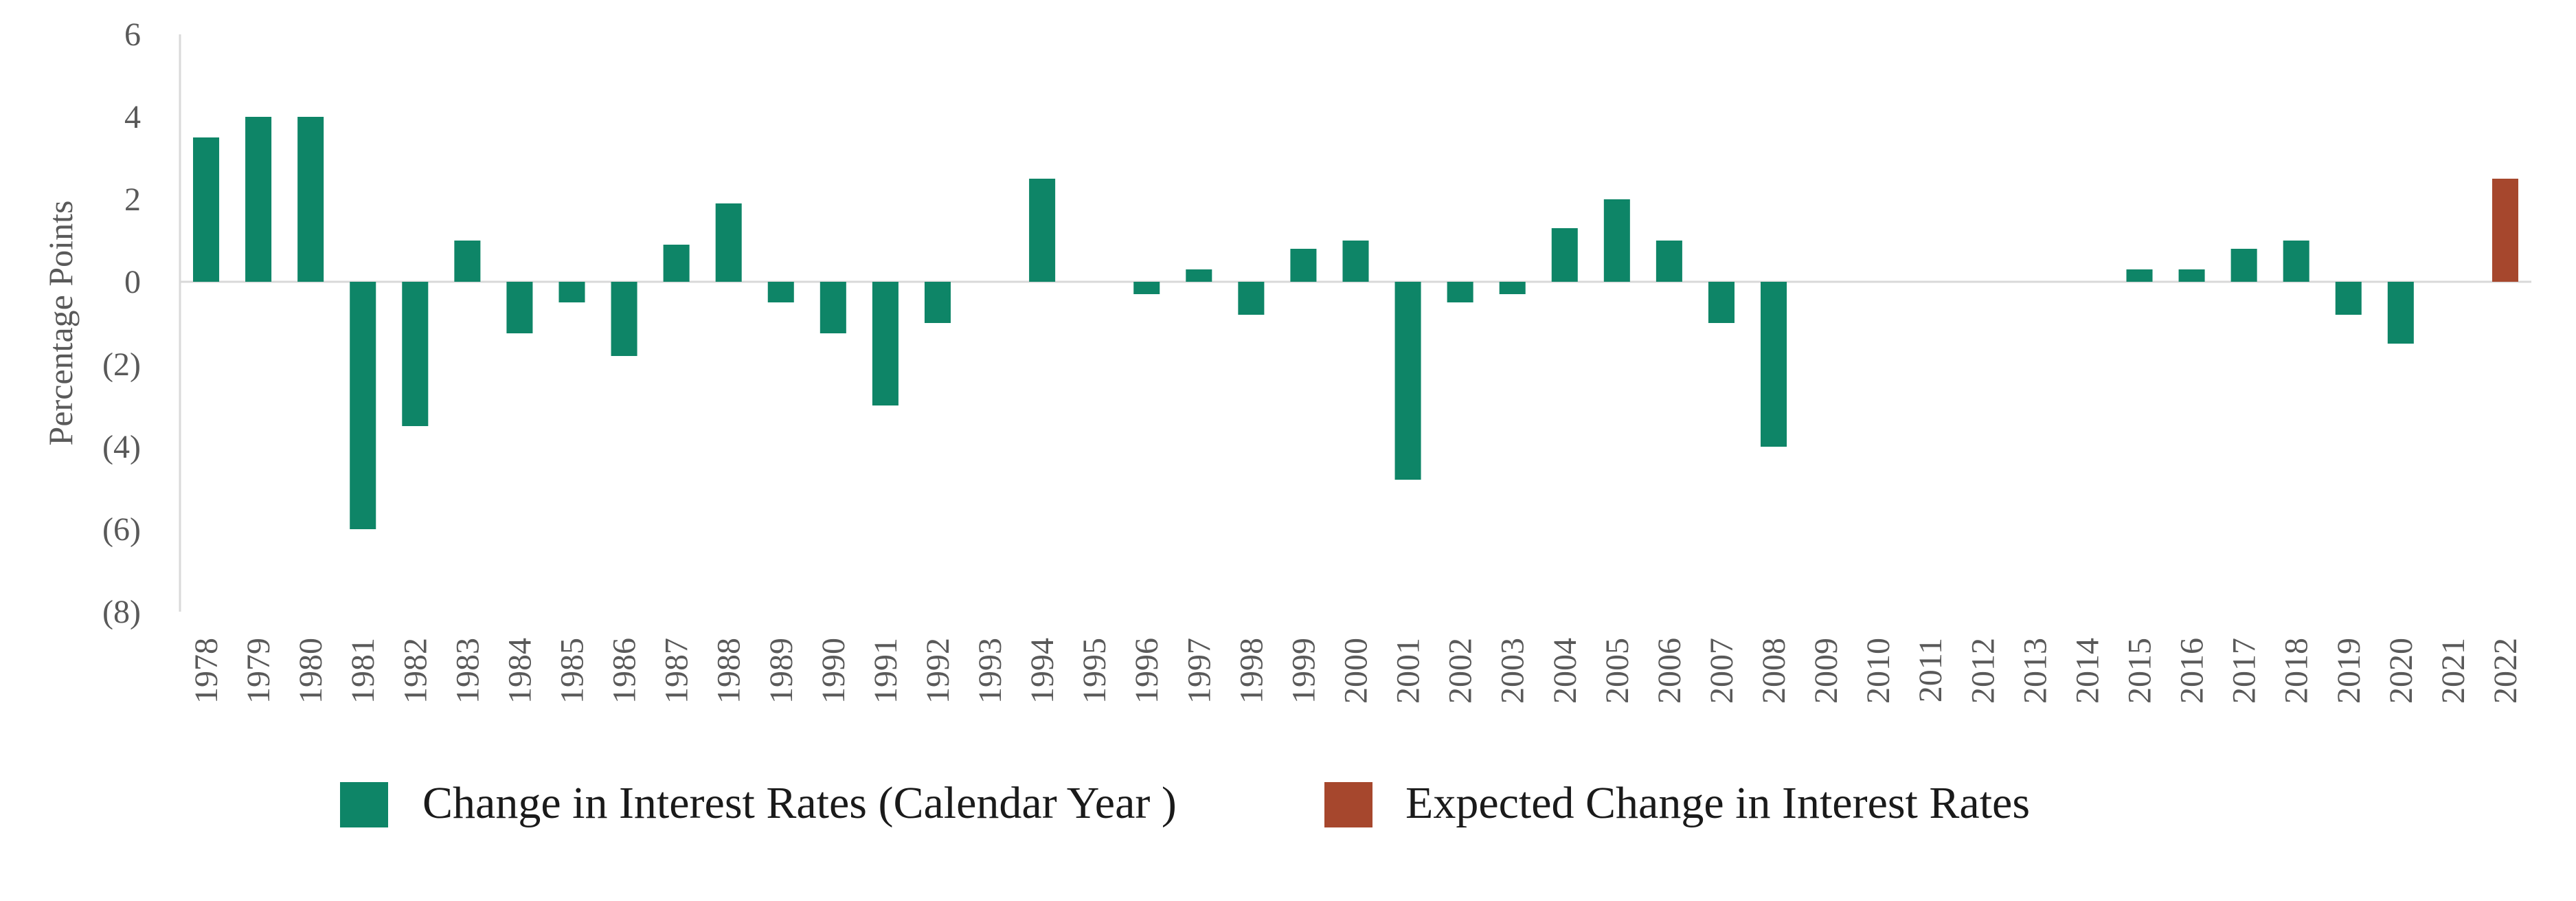 This screenshot has width=2576, height=901. I want to click on x-tick-label: 1987, so click(677, 671).